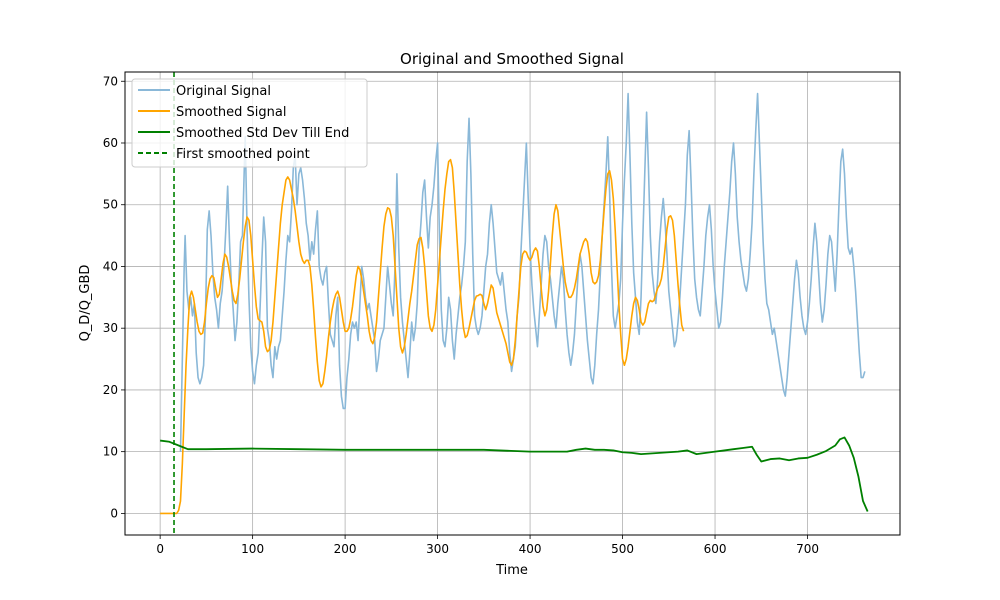 This screenshot has height=600, width=1000. What do you see at coordinates (110, 266) in the screenshot?
I see `y-tick-label: 40` at bounding box center [110, 266].